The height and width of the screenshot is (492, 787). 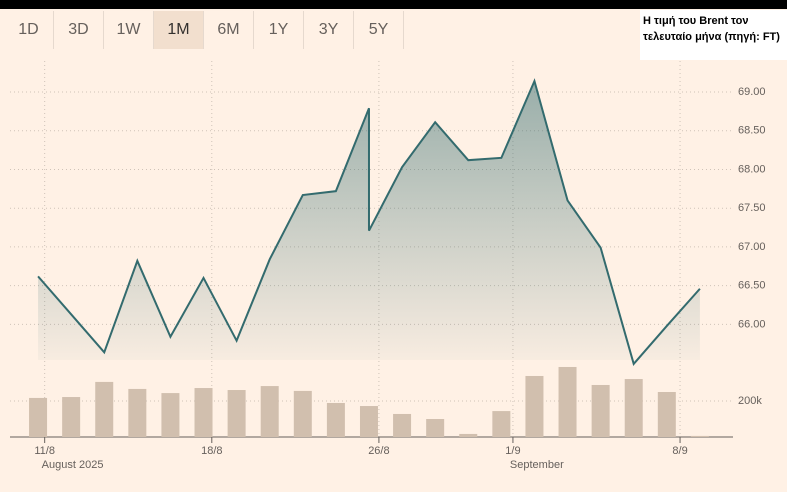 I want to click on y-tick-label: 67.00, so click(x=752, y=247).